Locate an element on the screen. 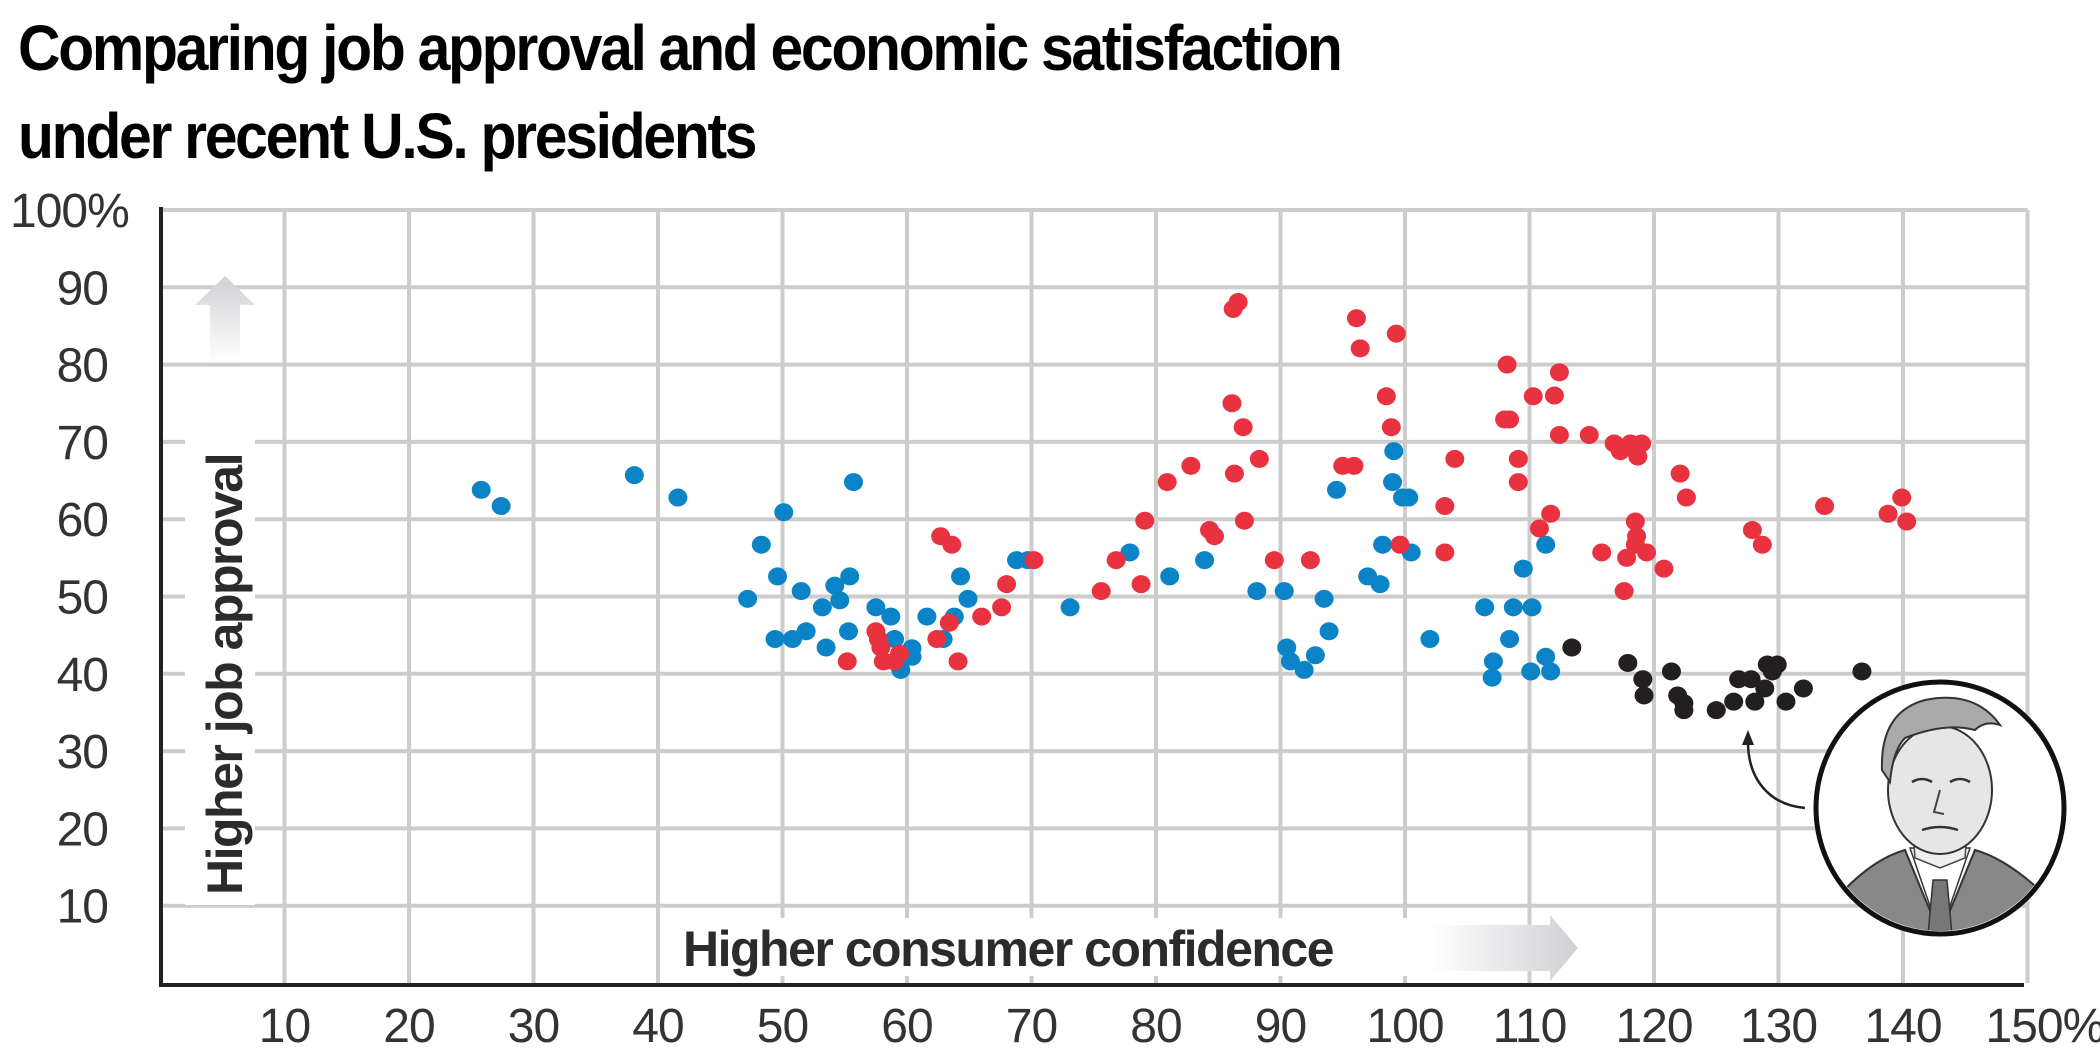 This screenshot has width=2100, height=1050. y-tick-label: 60 is located at coordinates (82, 520).